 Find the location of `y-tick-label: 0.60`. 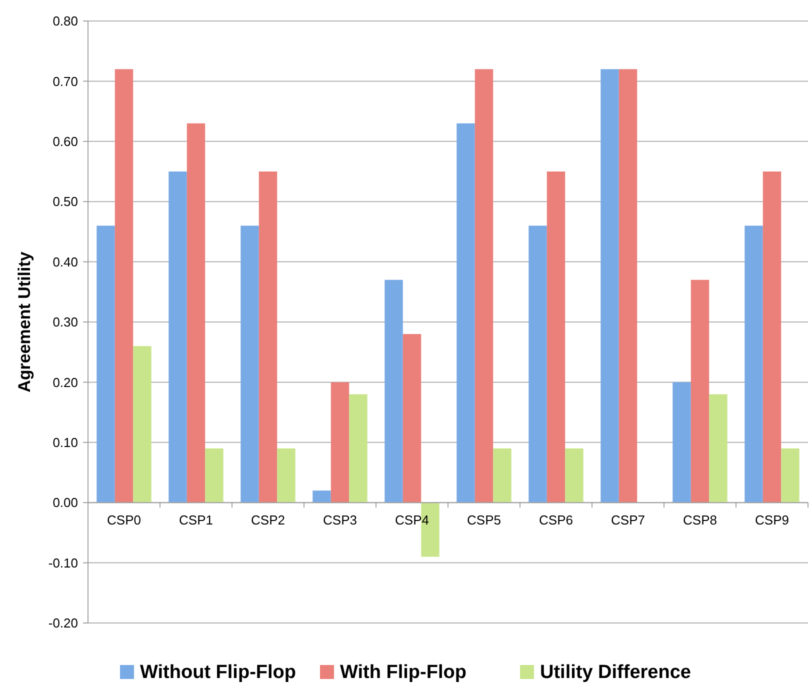

y-tick-label: 0.60 is located at coordinates (65, 141).